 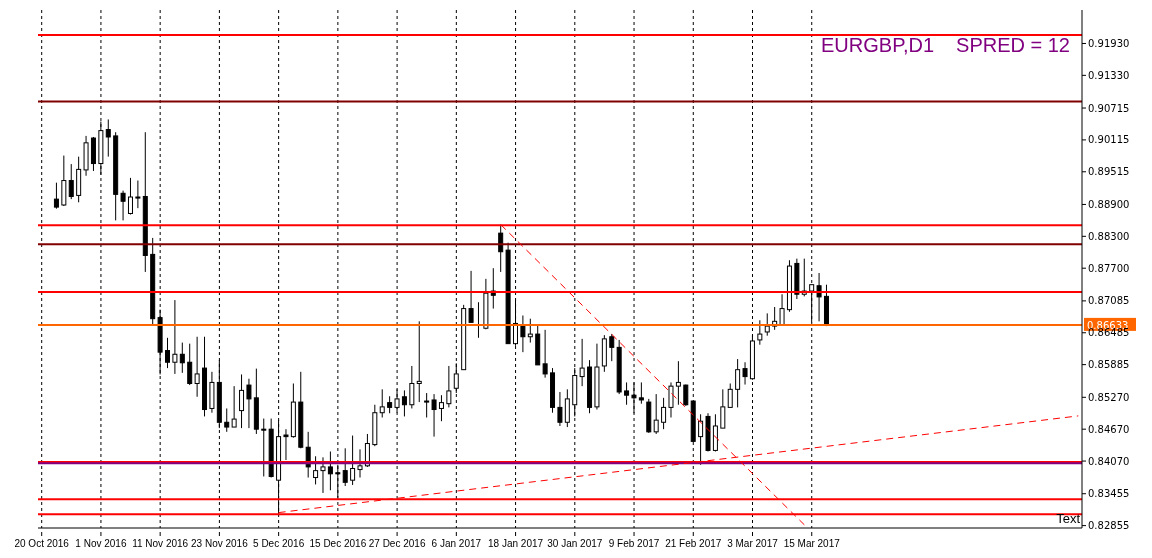 What do you see at coordinates (516, 543) in the screenshot?
I see `x-tick-label: 18 Jan 2017` at bounding box center [516, 543].